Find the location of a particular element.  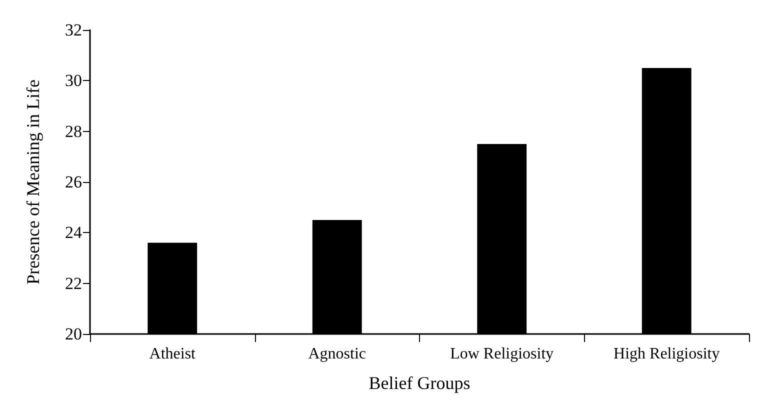

x-tick-label: Low Religiosity is located at coordinates (502, 354).